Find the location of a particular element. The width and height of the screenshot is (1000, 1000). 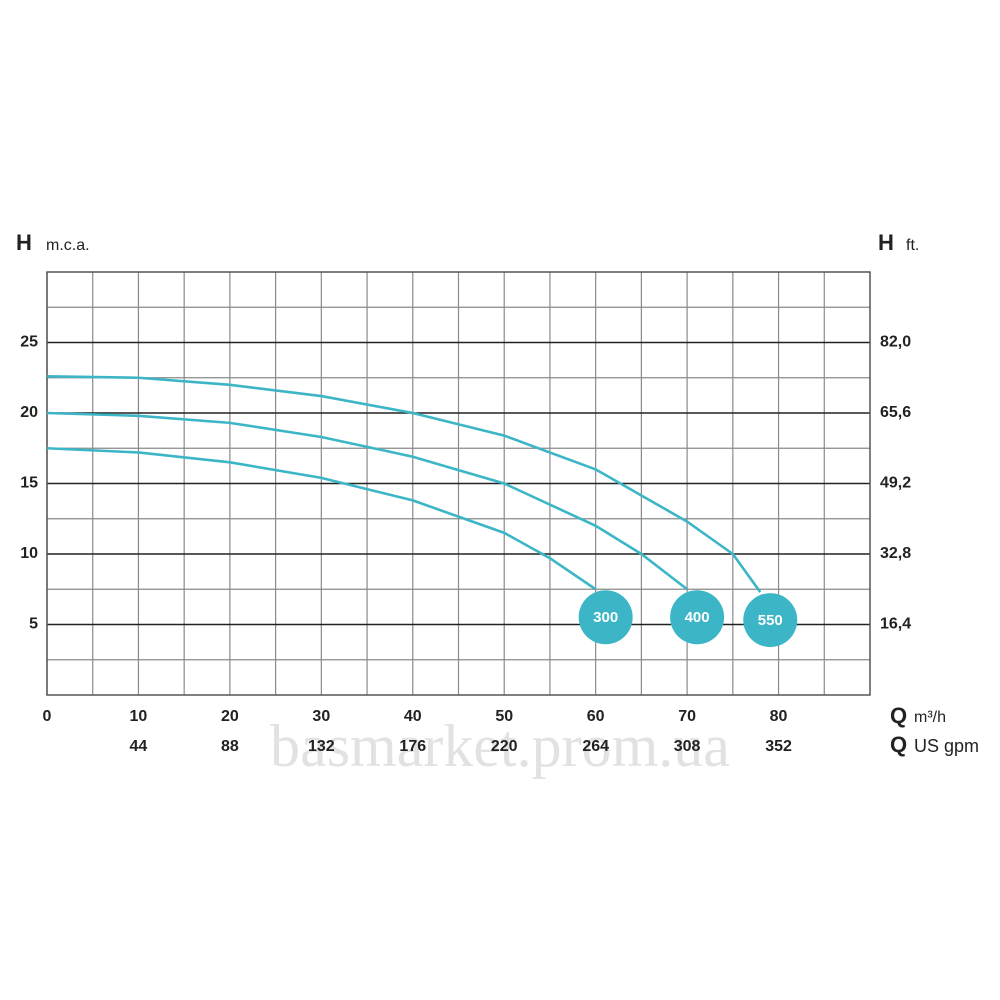

x2-tick-label: 352 is located at coordinates (778, 746).